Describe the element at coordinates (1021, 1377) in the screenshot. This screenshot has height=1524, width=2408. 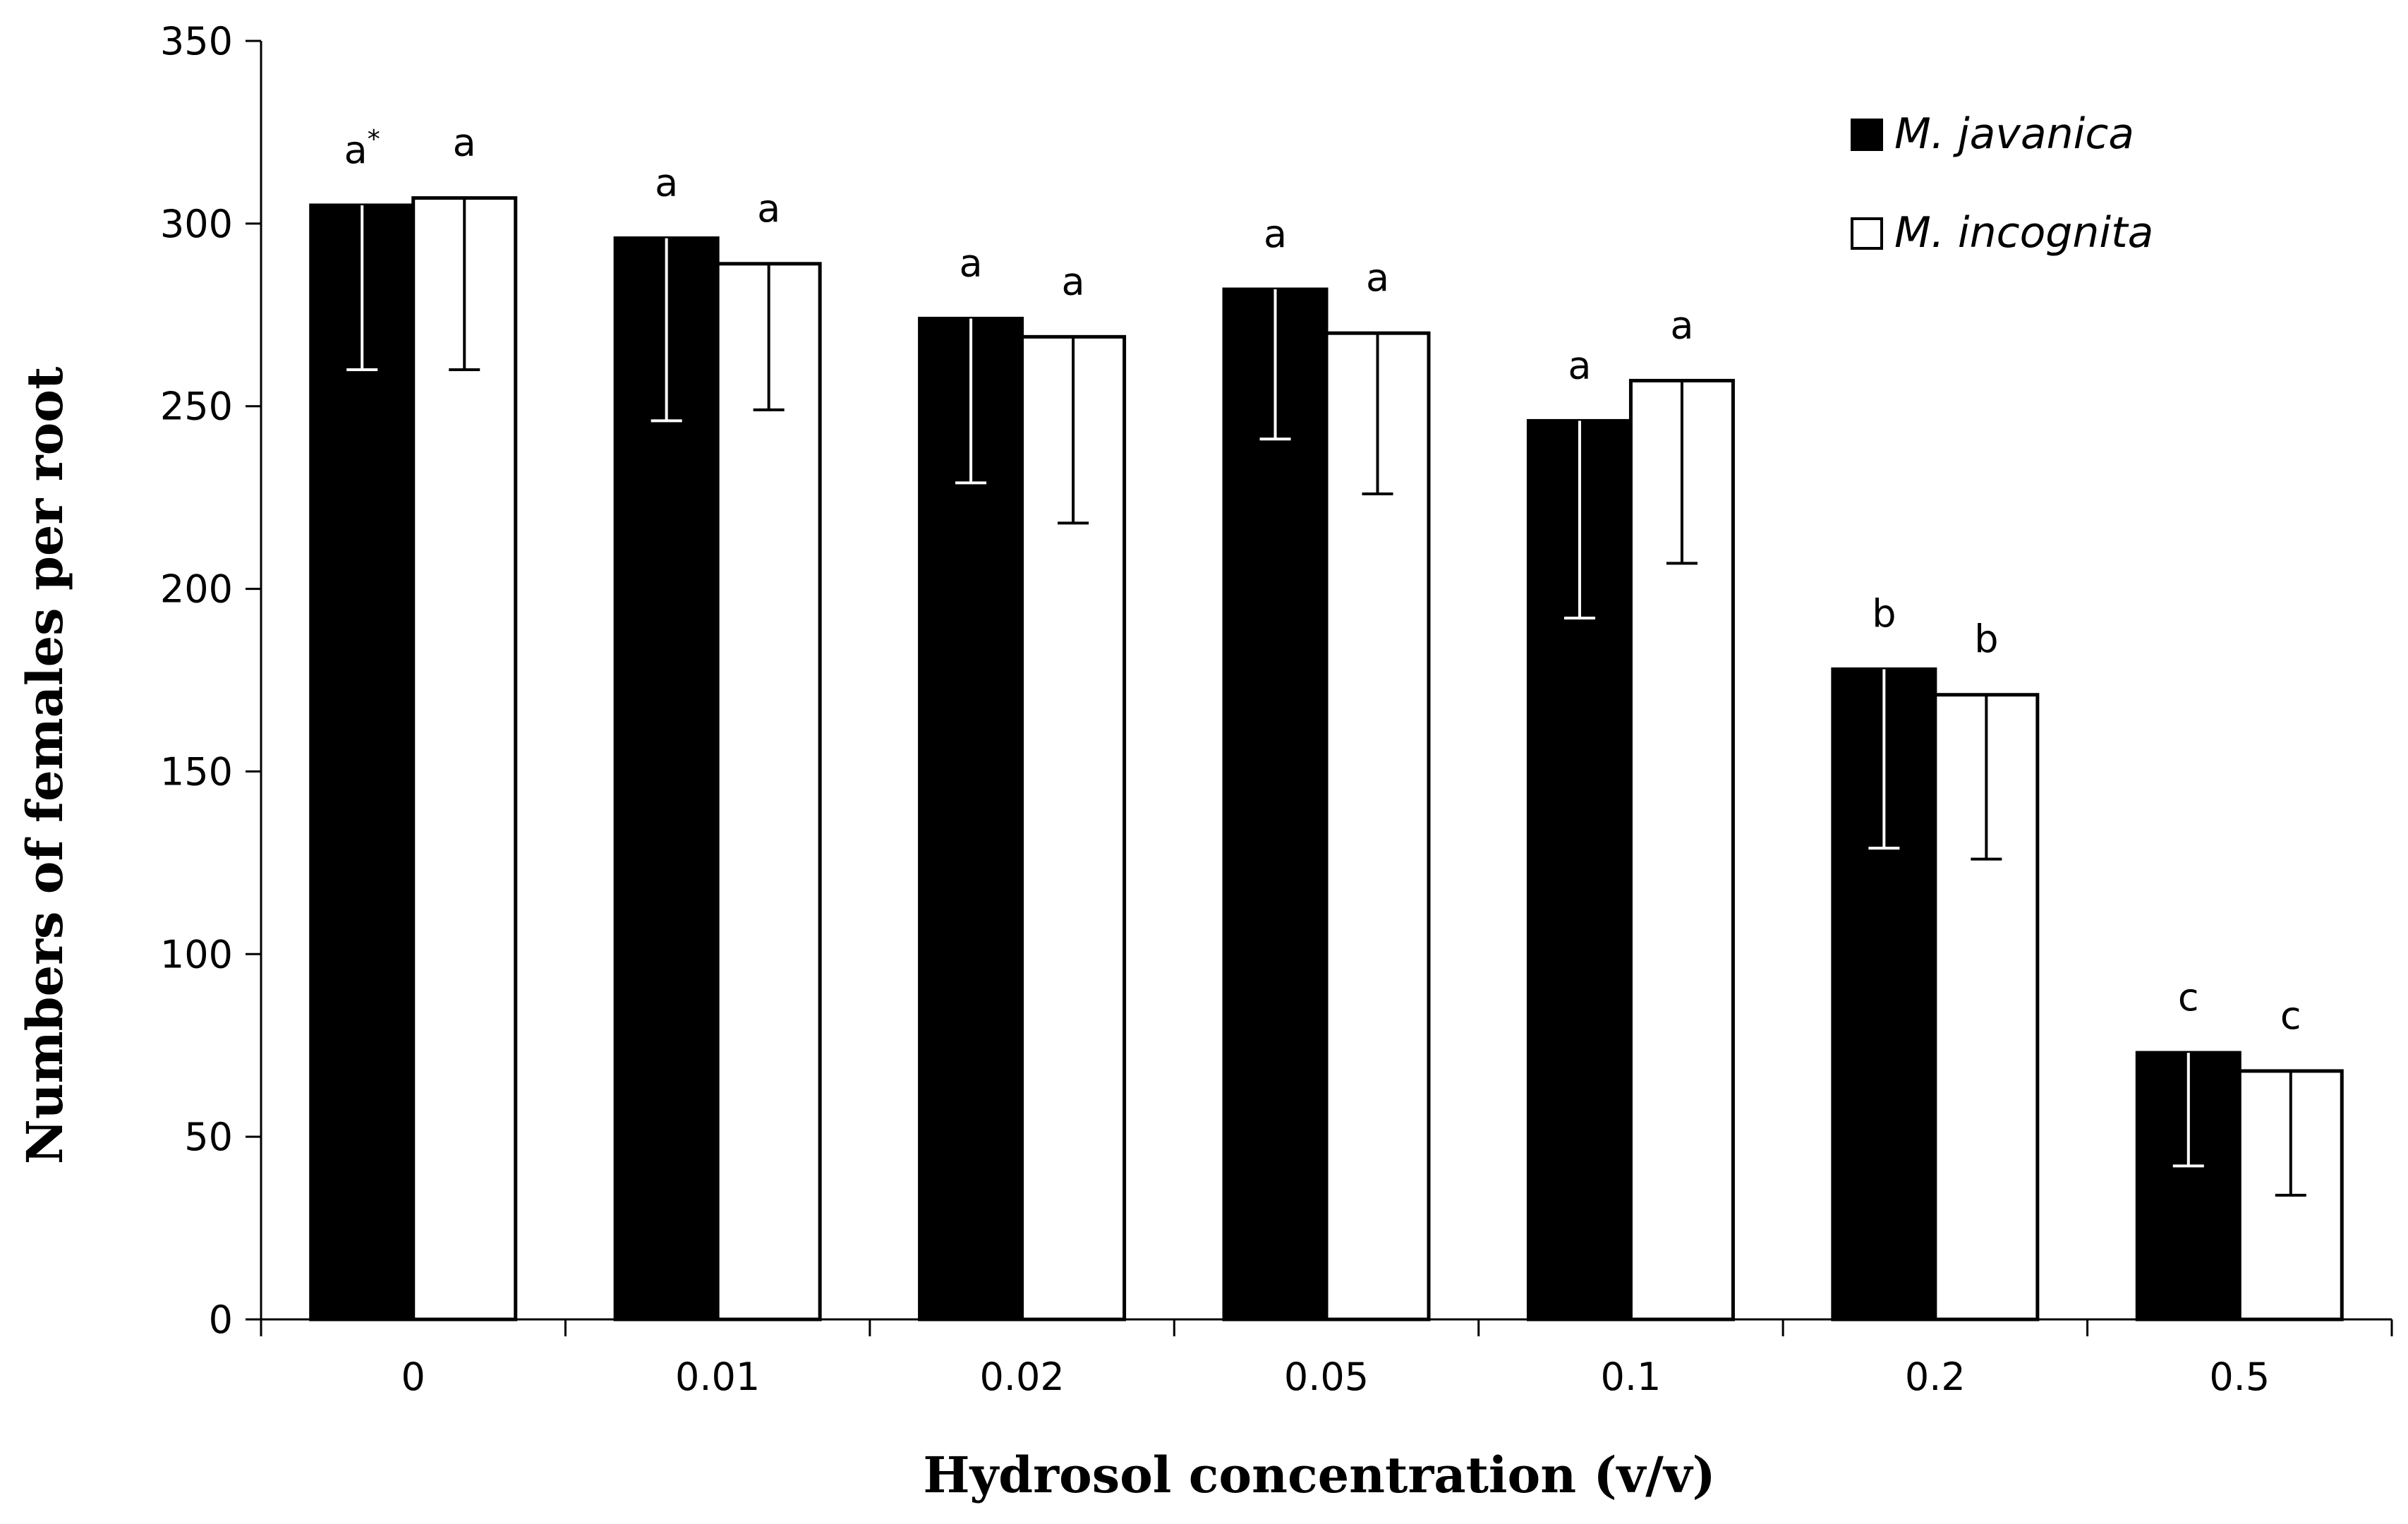
I see `x-tick-label: 0.02` at that location.